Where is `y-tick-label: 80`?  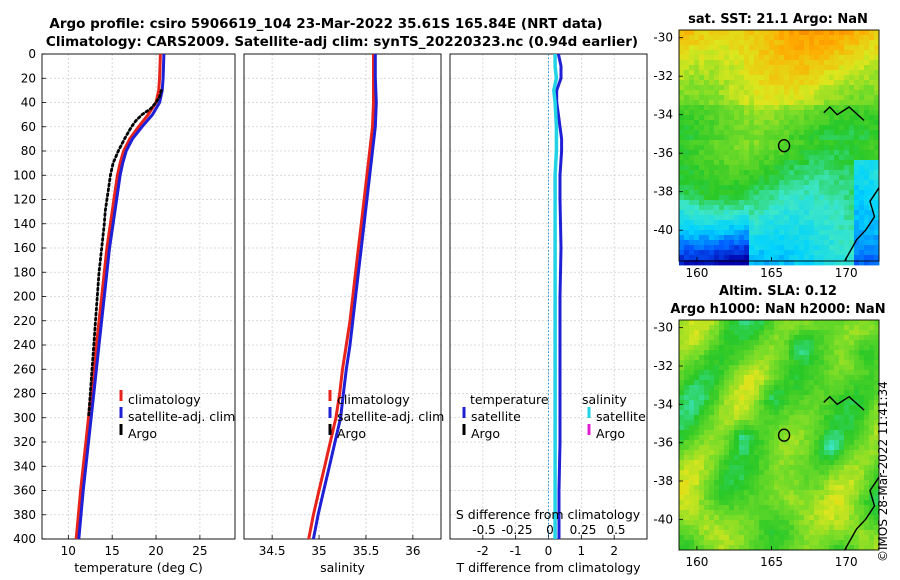 y-tick-label: 80 is located at coordinates (28, 151).